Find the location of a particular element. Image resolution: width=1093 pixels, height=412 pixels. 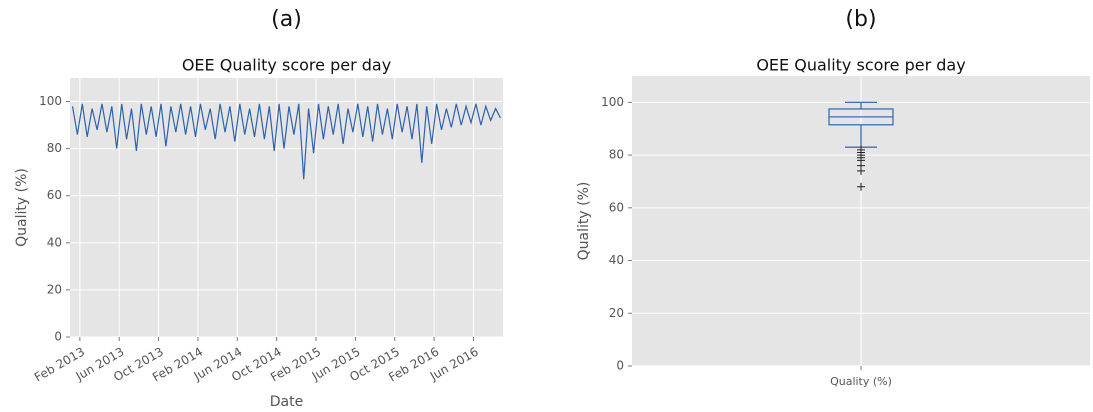

line is located at coordinates (286, 141).